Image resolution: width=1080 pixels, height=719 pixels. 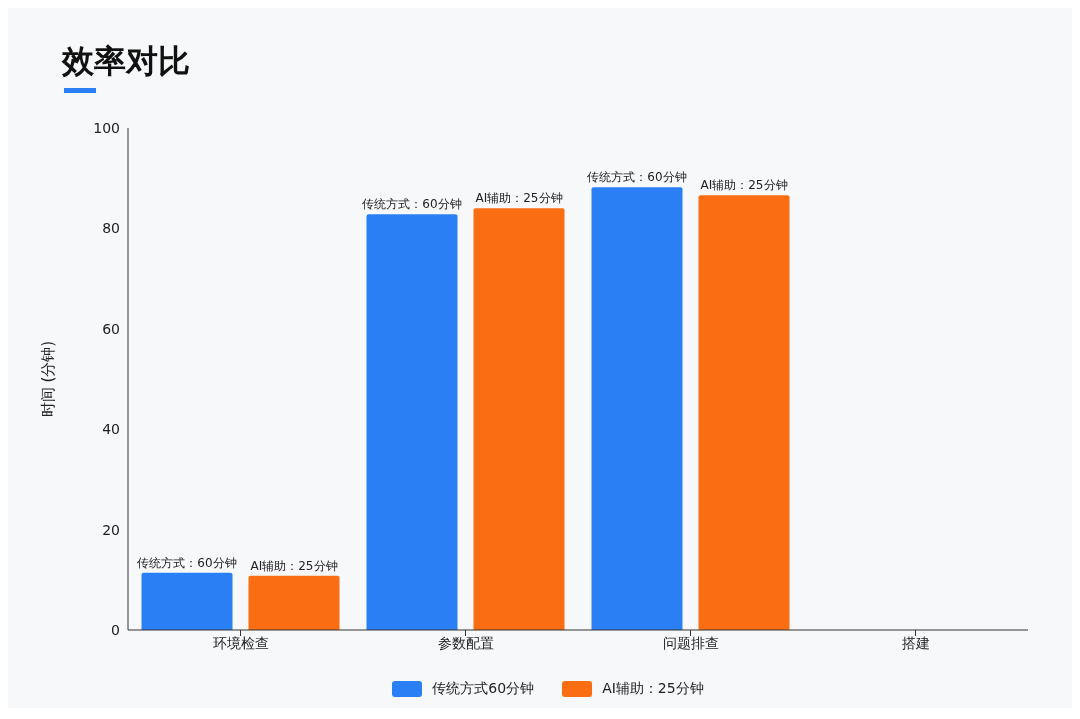 What do you see at coordinates (915, 642) in the screenshot?
I see `x-tick-label: 搭建` at bounding box center [915, 642].